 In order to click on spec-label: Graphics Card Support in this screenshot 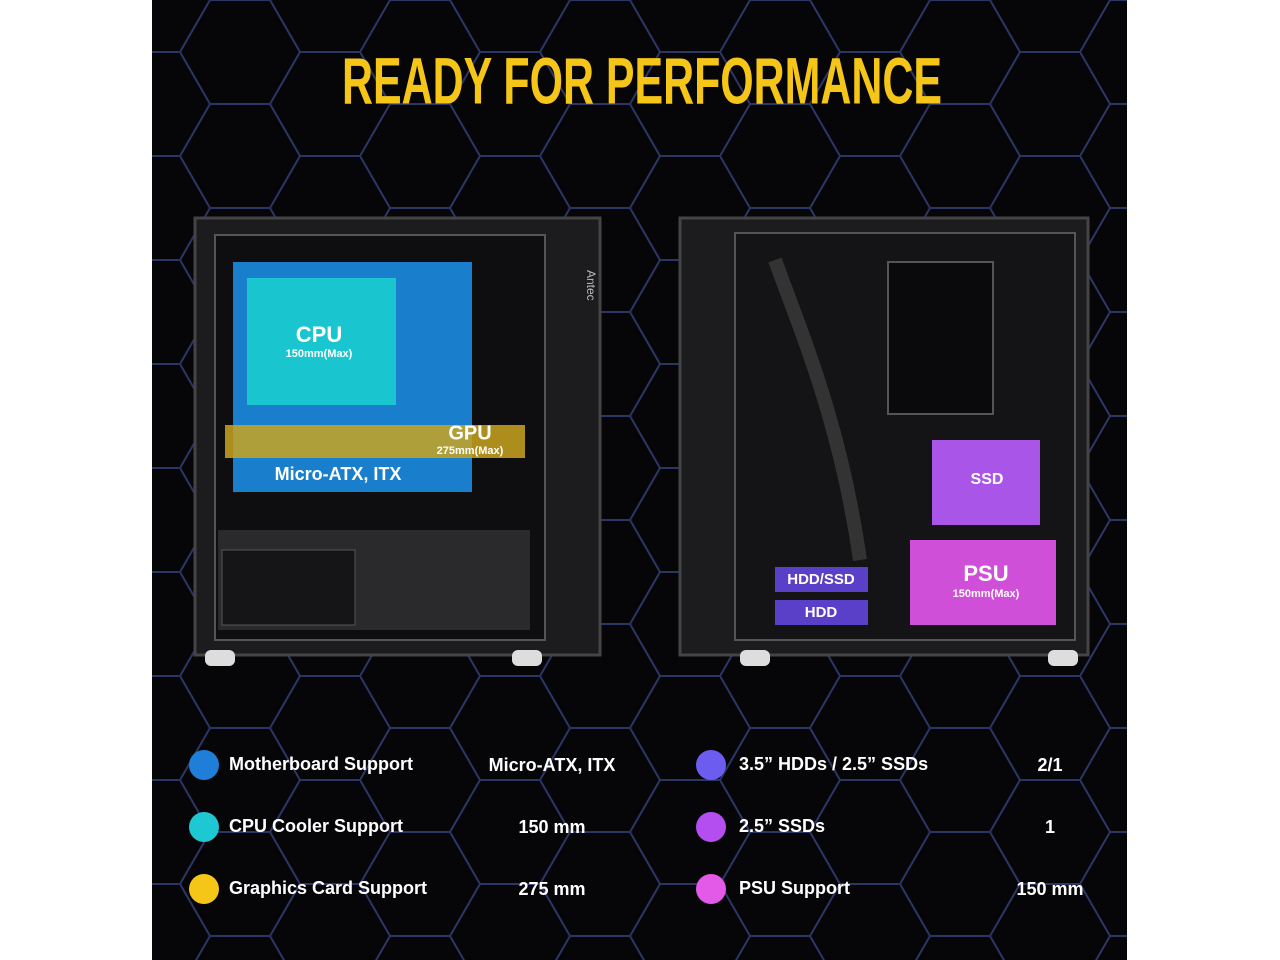, I will do `click(328, 888)`.